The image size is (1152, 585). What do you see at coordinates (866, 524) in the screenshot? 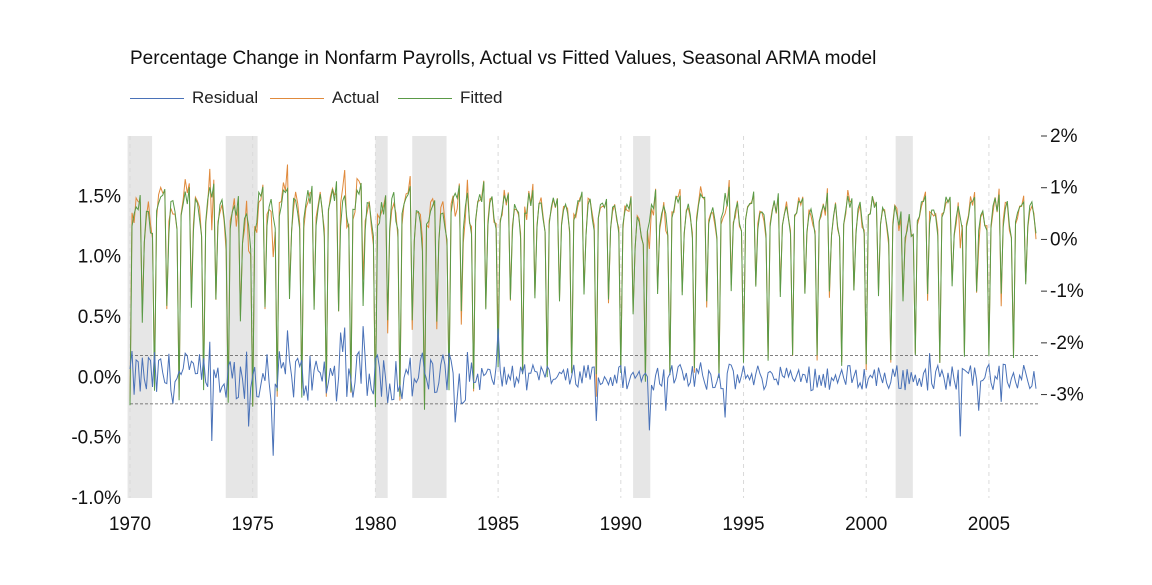
I see `x-tick-2000: 2000` at bounding box center [866, 524].